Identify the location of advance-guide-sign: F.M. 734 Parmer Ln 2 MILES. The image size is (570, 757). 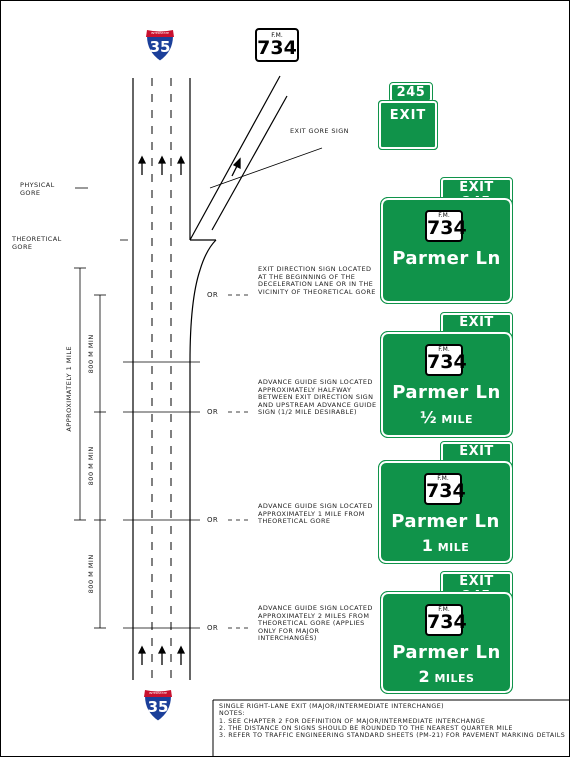
(446, 642).